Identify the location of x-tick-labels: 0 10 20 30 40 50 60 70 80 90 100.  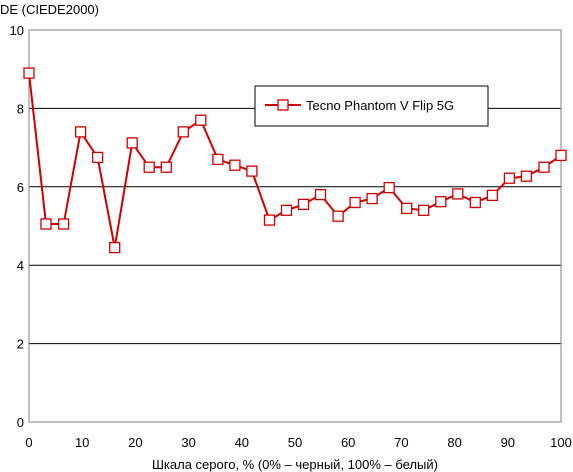
(298, 442).